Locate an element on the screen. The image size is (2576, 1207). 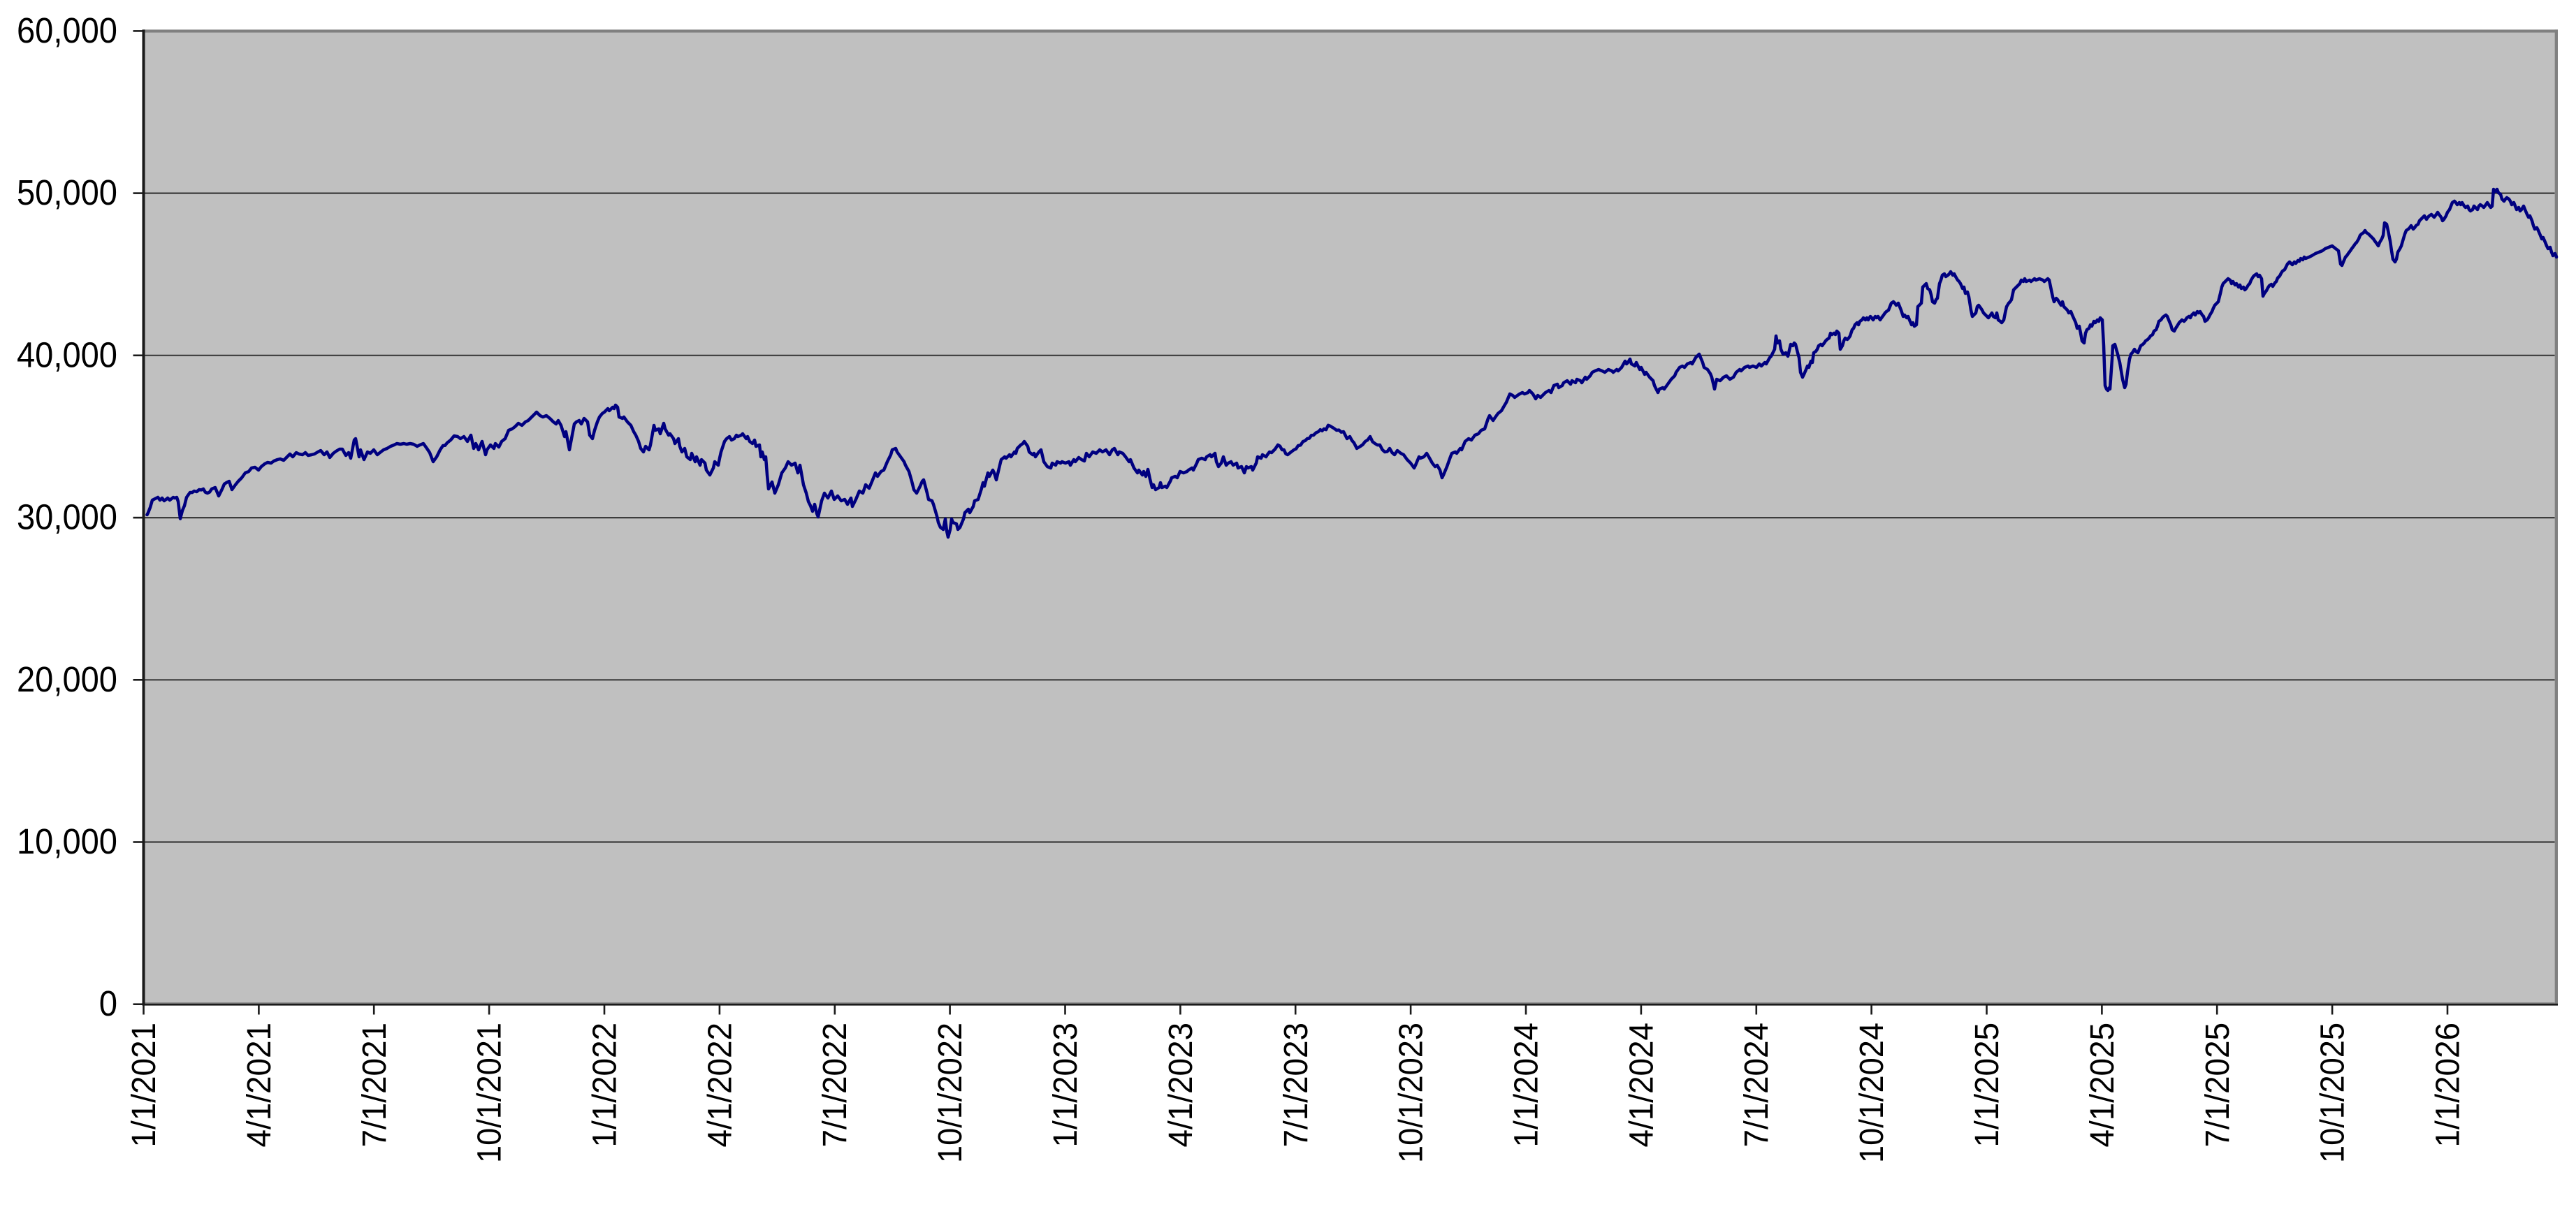
svg-text: 0 is located at coordinates (108, 1003).